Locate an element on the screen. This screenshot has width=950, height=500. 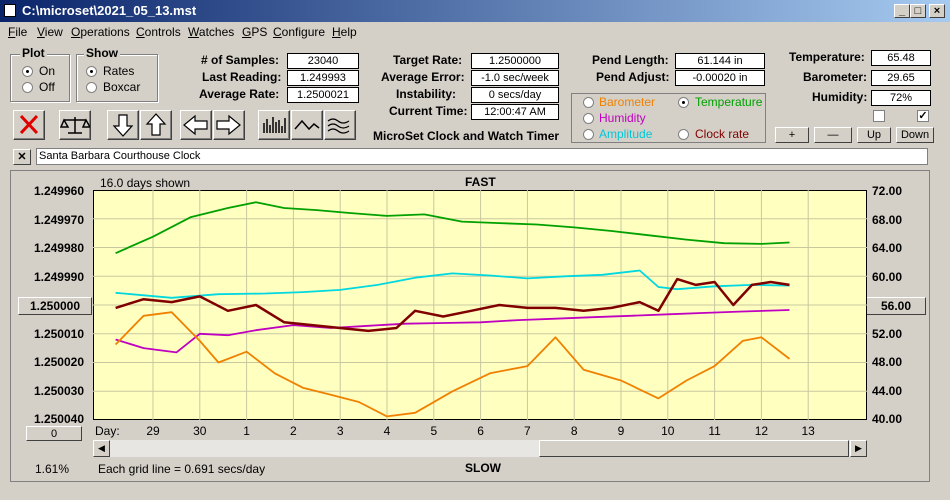
day-tick-label: 11 is located at coordinates (714, 431).